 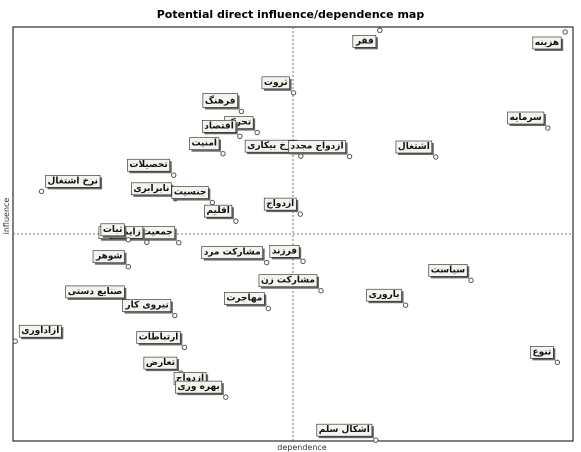 I want to click on point-label: مشارکت مرد, so click(x=232, y=253).